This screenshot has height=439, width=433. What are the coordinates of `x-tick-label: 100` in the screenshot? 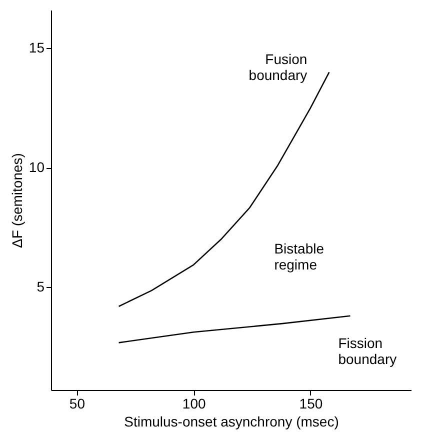 It's located at (194, 404).